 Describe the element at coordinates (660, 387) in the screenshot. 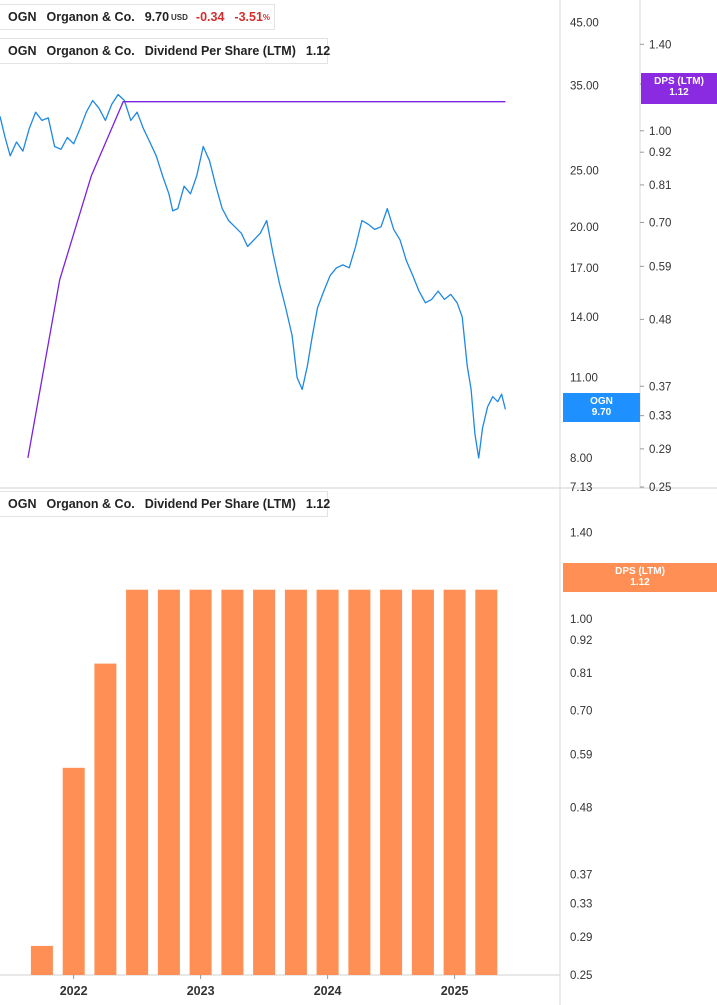

I see `dps-axis-tick-label: 0.37` at that location.